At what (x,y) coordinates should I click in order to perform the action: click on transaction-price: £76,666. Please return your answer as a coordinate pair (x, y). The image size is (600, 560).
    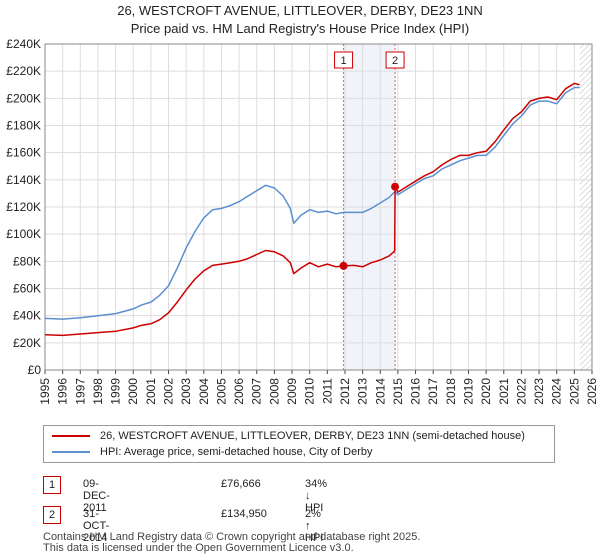
    Looking at the image, I should click on (241, 484).